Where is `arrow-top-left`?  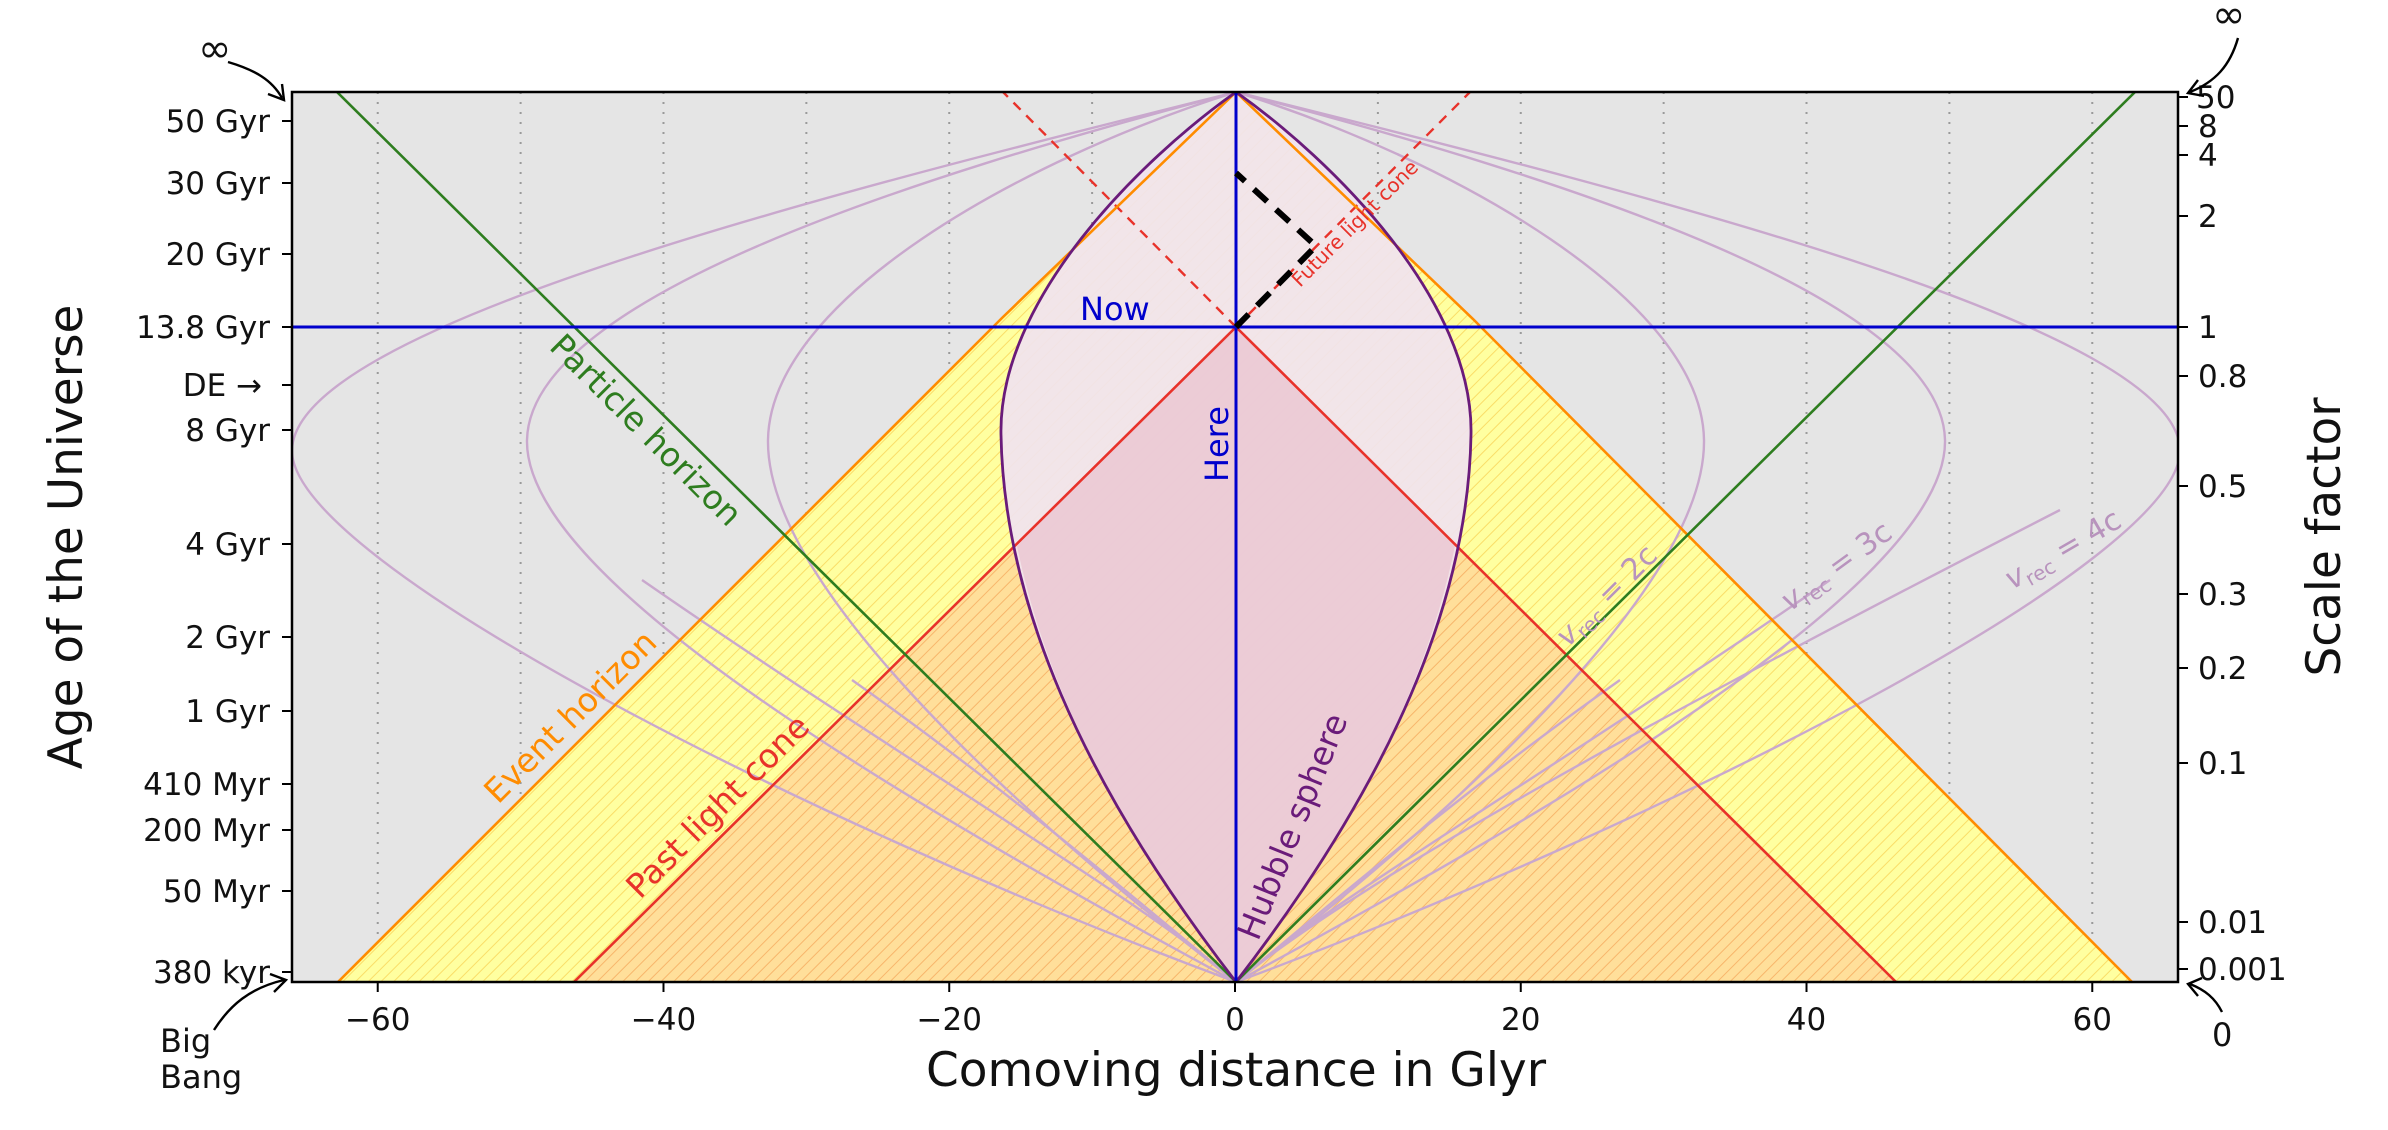 arrow-top-left is located at coordinates (255, 79).